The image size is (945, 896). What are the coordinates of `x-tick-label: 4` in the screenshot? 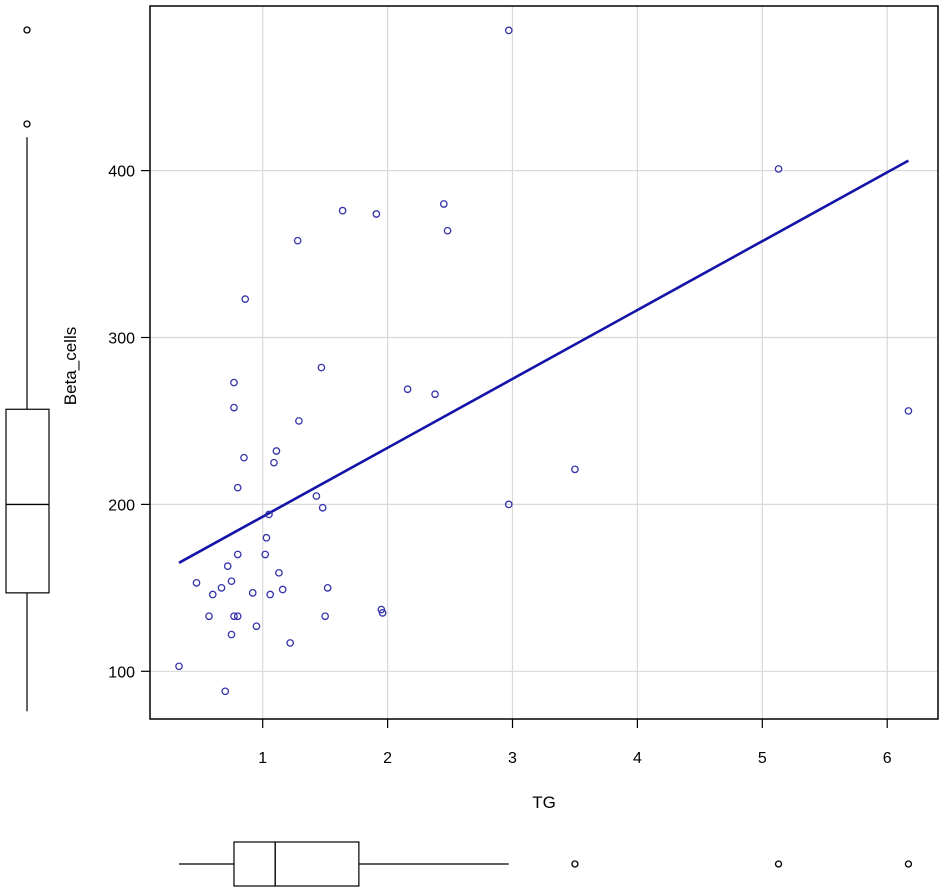 It's located at (637, 758).